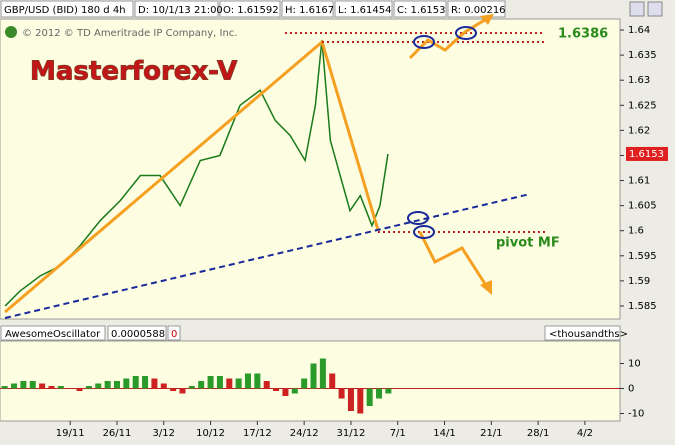 This screenshot has width=675, height=445. Describe the element at coordinates (309, 10) in the screenshot. I see `high: H: 1.6167` at that location.